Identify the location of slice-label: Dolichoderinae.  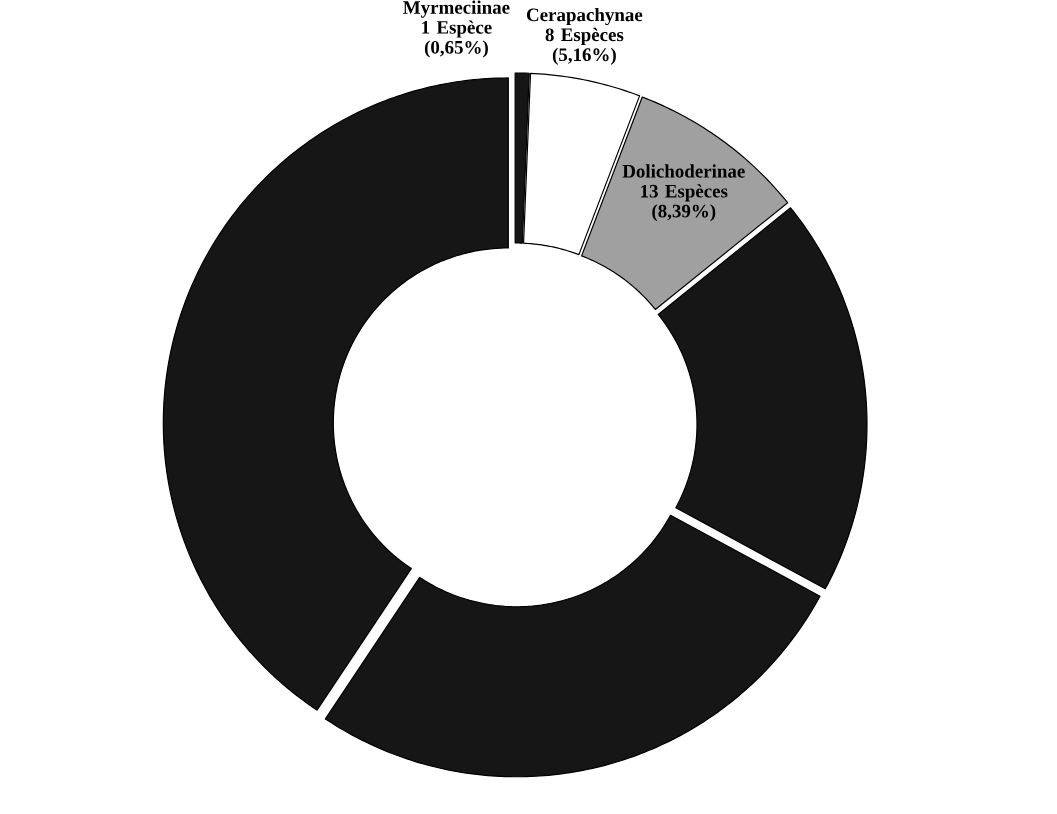
(683, 171).